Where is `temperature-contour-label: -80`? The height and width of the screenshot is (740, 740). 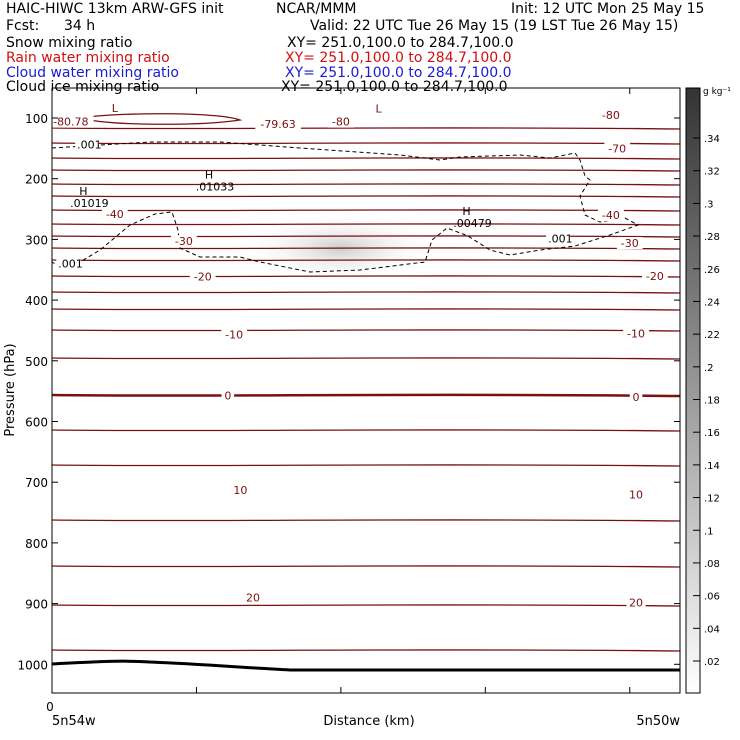
temperature-contour-label: -80 is located at coordinates (341, 122).